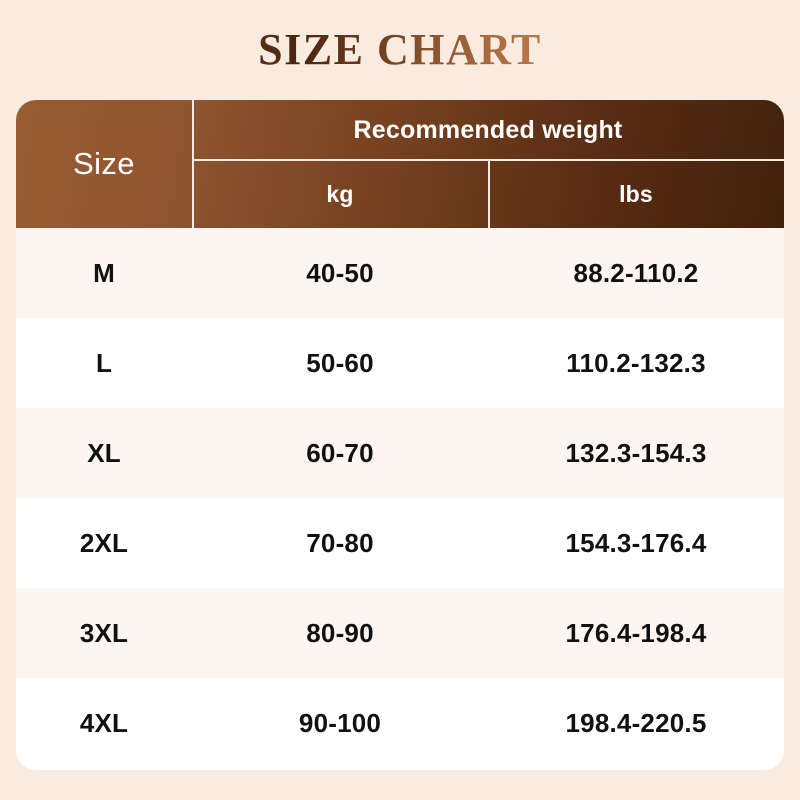  I want to click on cell-kg: 70-80, so click(340, 542).